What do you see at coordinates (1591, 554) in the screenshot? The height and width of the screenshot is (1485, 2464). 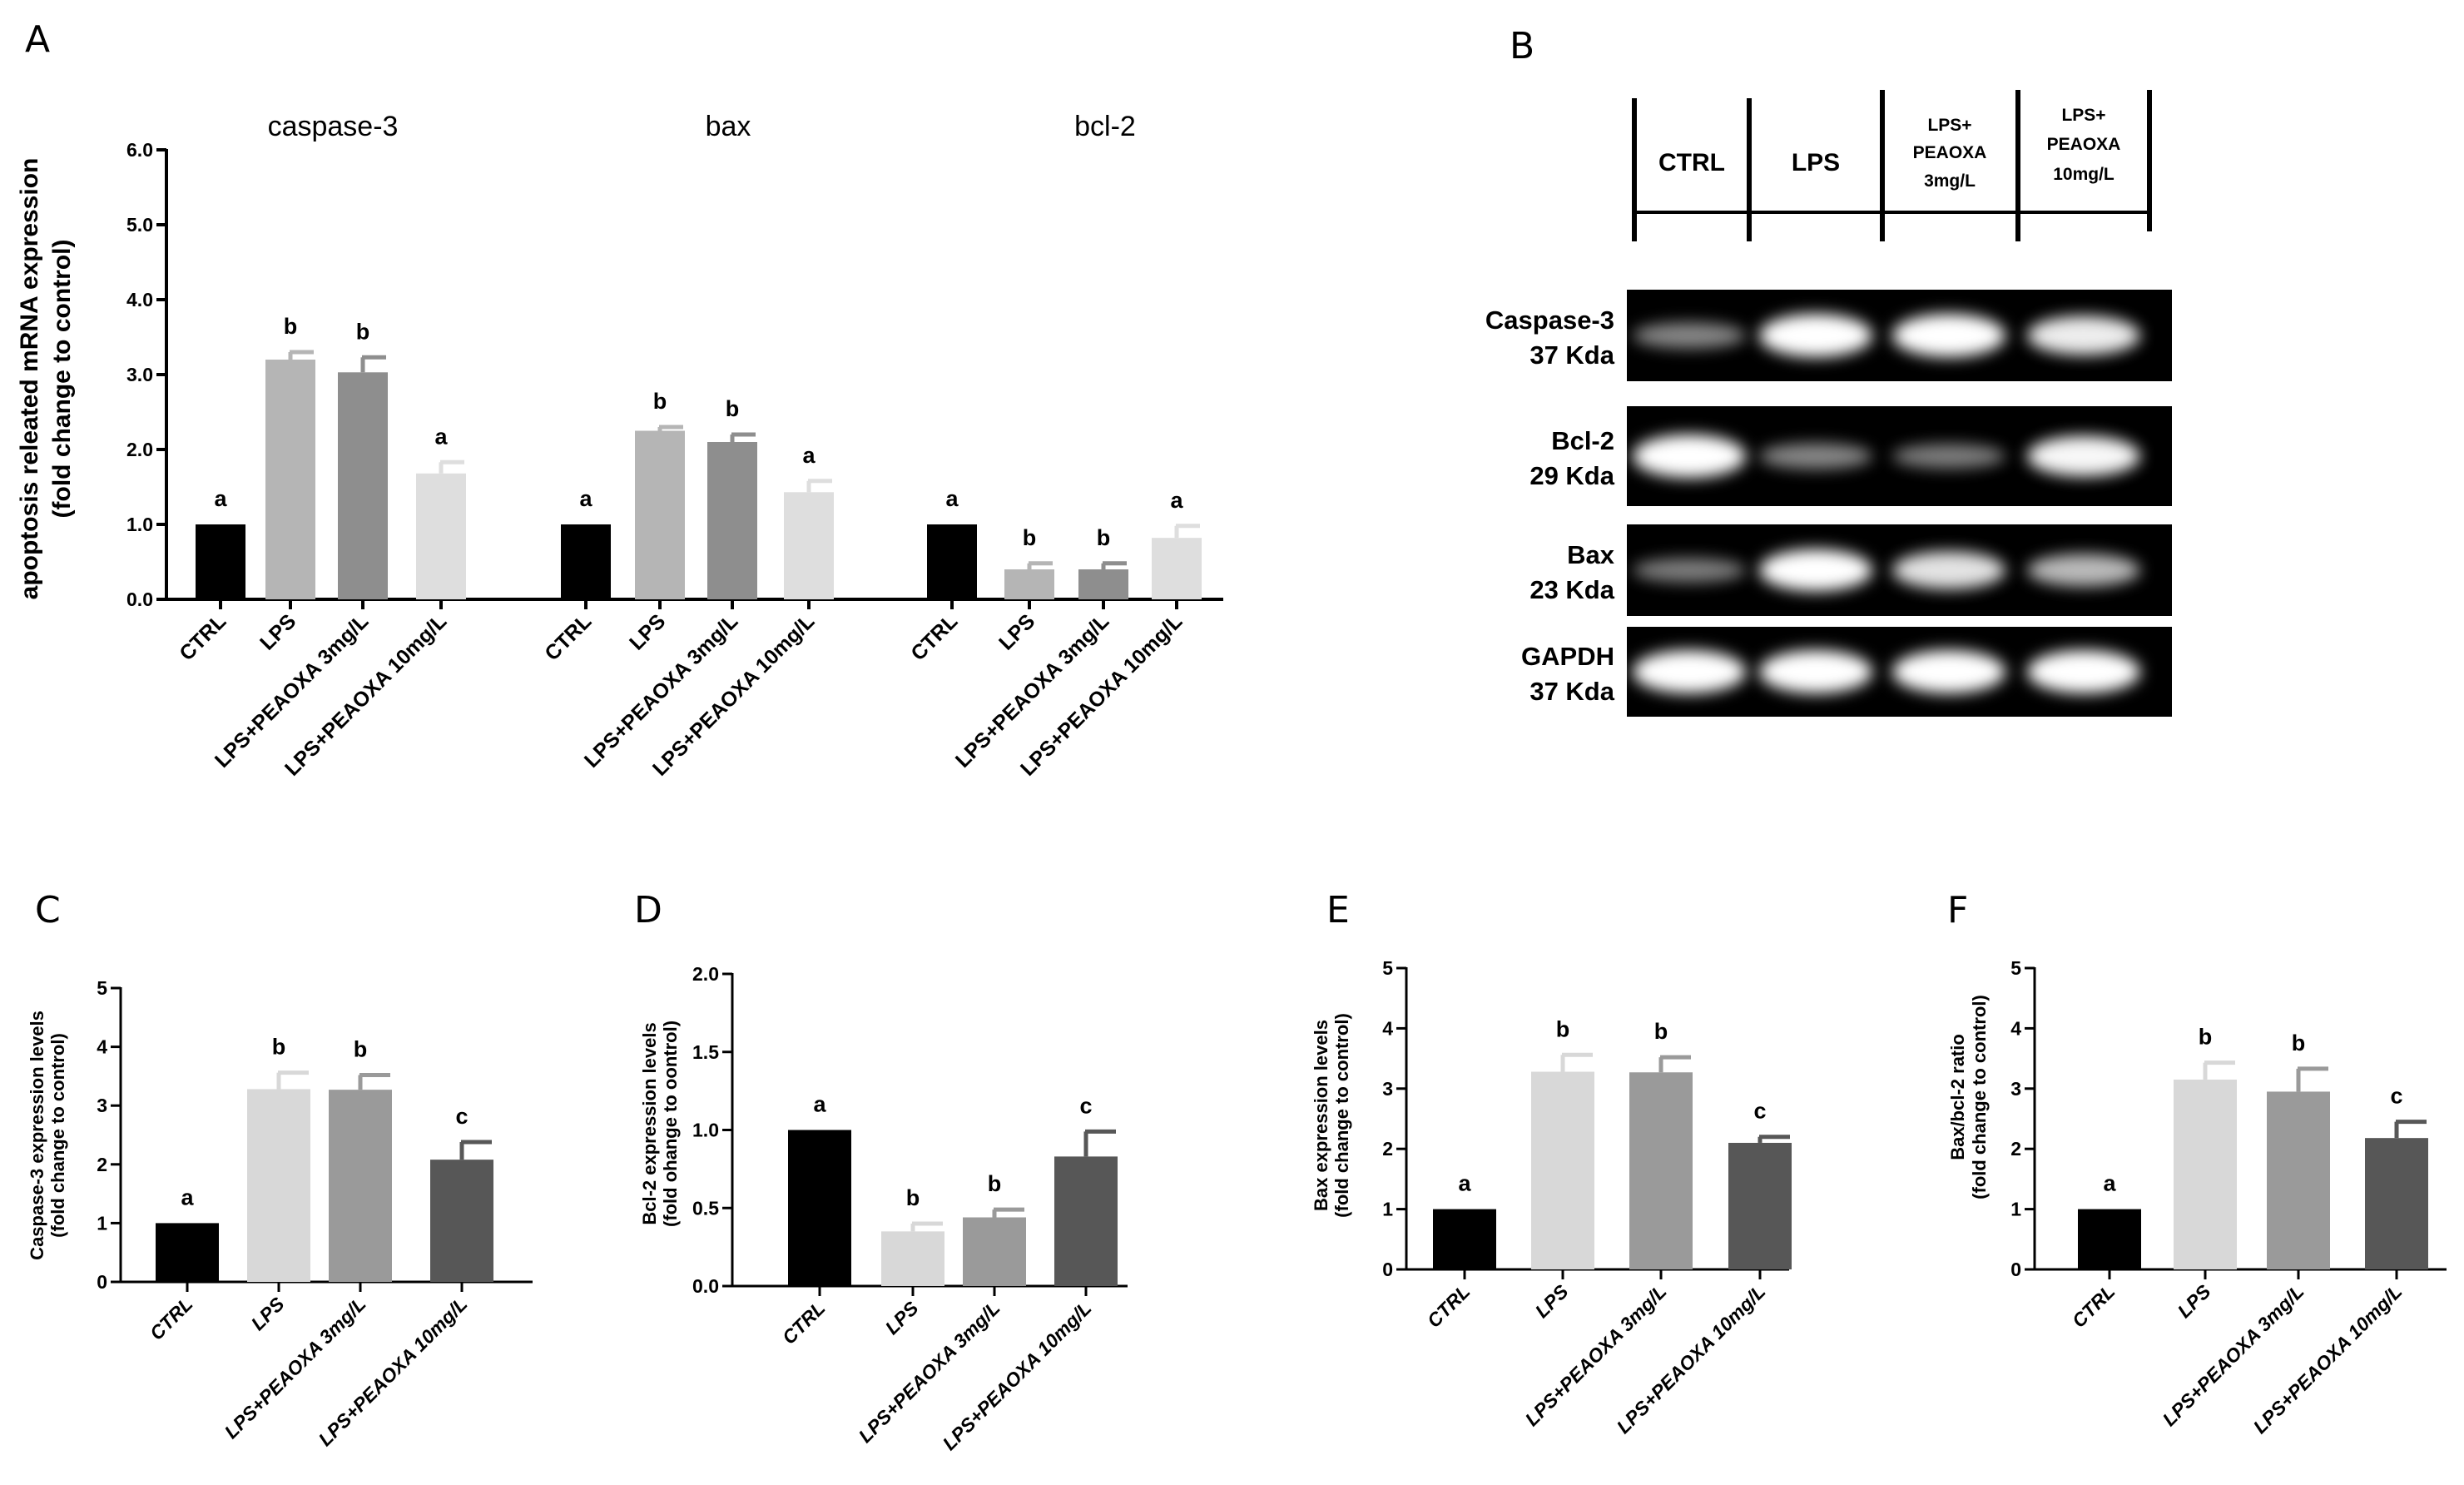 I see `wb-row-name-bax: Bax` at bounding box center [1591, 554].